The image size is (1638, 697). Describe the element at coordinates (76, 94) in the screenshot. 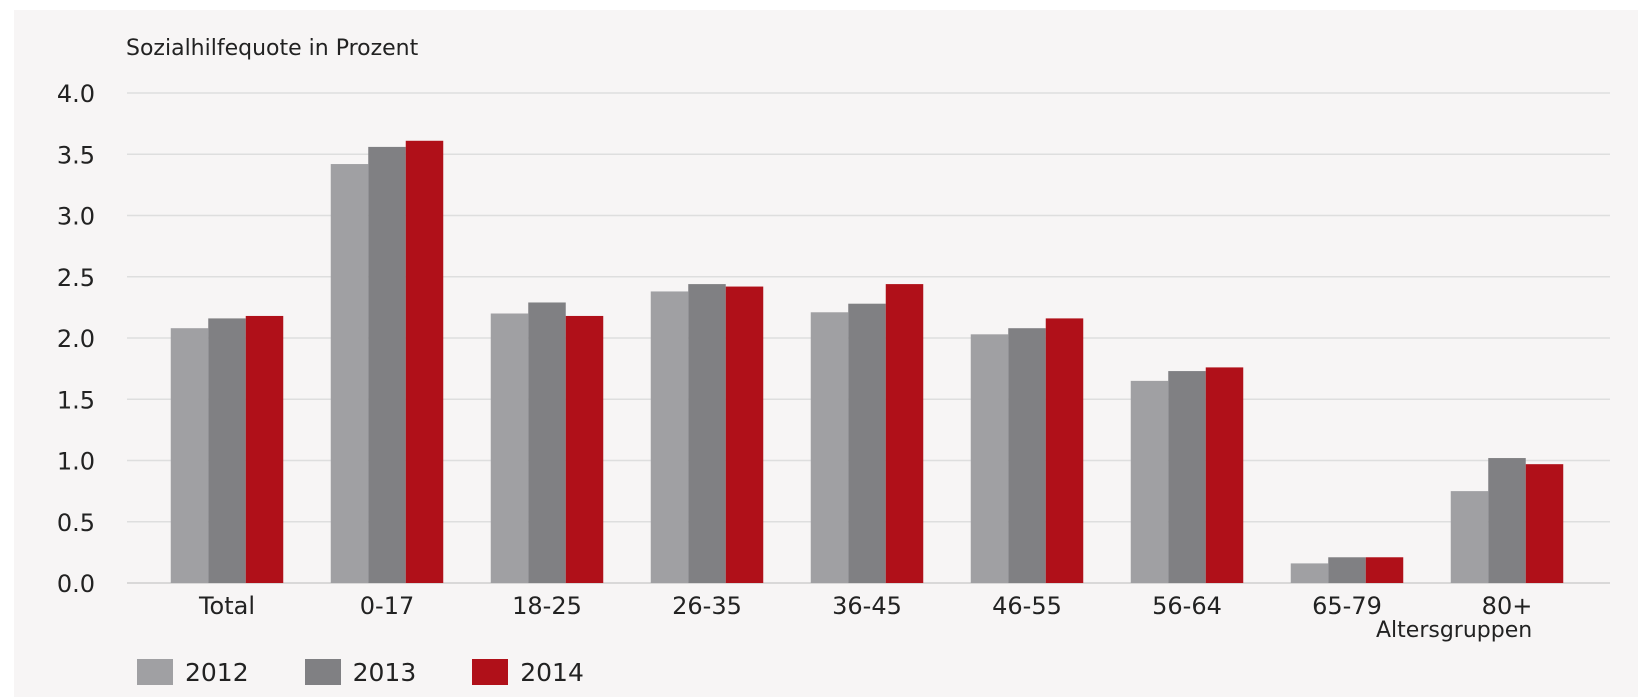

I see `y-tick-label: 4.0` at that location.